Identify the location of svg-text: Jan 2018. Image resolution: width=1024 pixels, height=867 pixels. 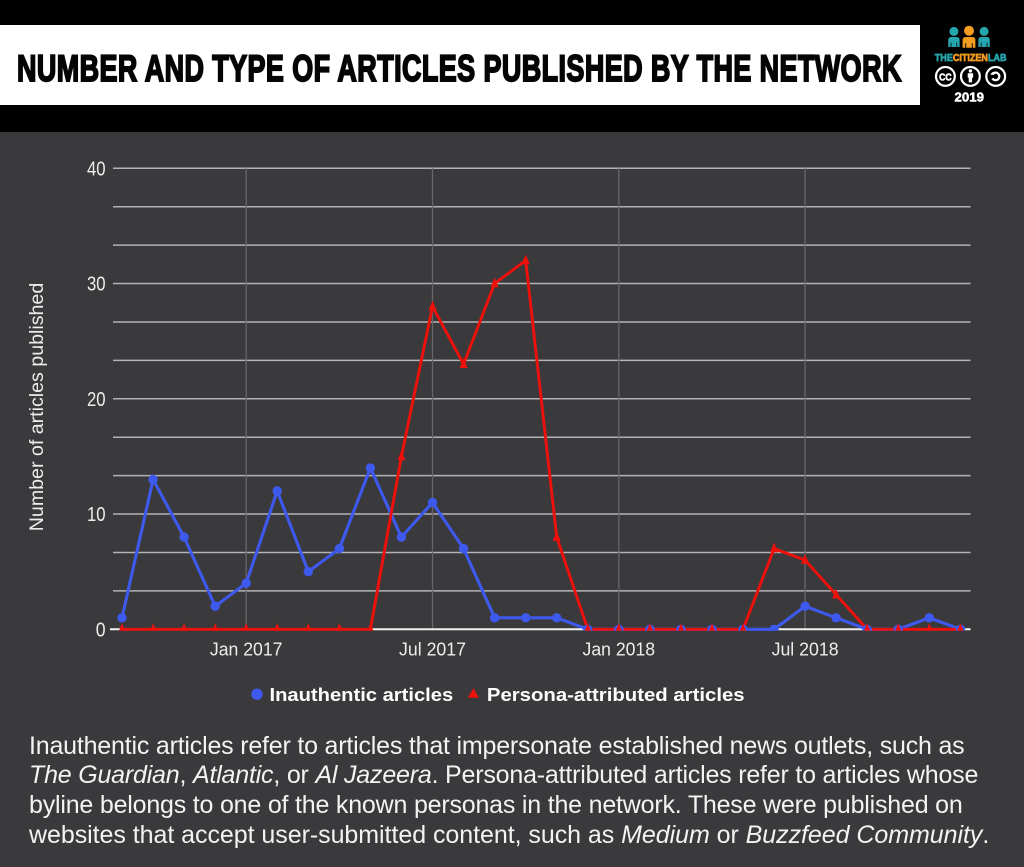
(619, 650).